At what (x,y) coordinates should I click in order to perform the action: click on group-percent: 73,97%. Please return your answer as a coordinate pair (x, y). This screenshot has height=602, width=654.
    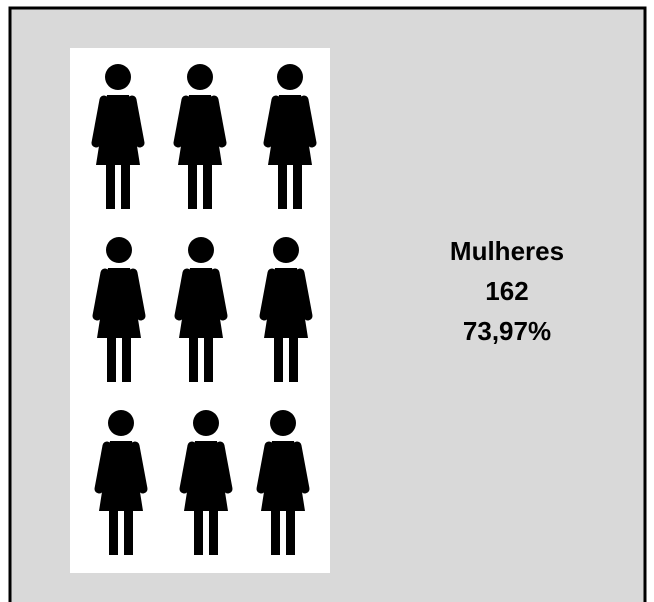
    Looking at the image, I should click on (507, 331).